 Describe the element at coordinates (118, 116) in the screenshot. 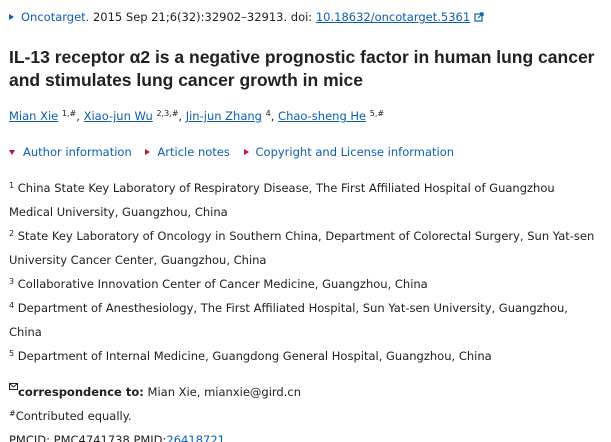

I see `author-link: Xiao-jun Wu` at that location.